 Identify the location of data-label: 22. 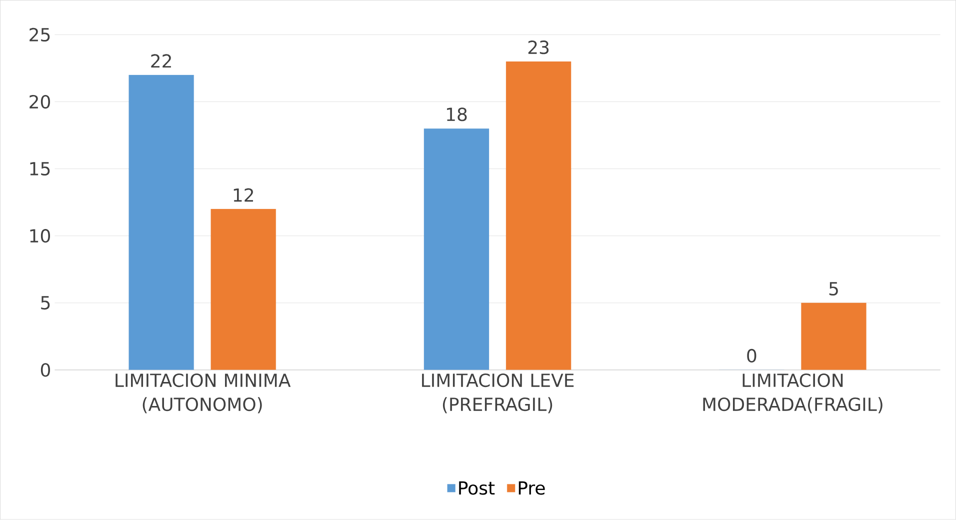
(161, 61).